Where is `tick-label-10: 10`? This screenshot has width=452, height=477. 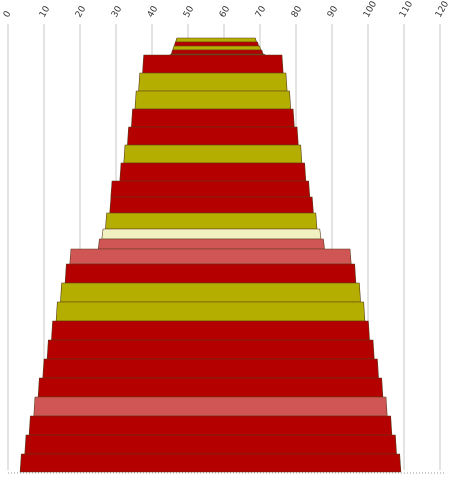
tick-label-10: 10 is located at coordinates (45, 11).